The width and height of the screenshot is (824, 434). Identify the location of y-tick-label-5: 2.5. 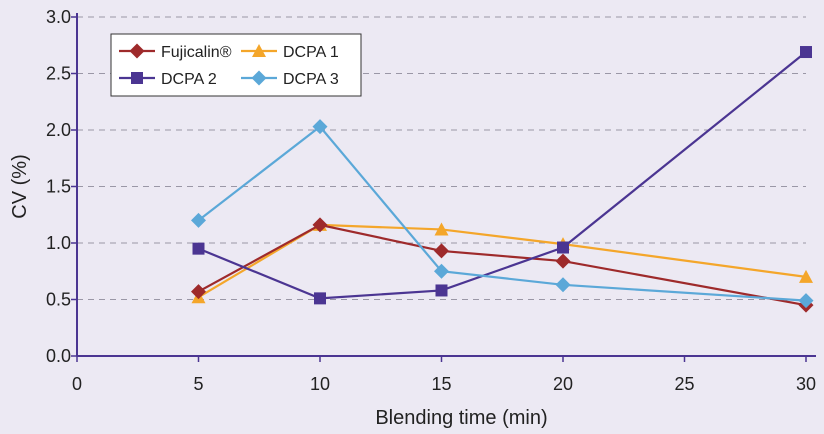
(58, 74).